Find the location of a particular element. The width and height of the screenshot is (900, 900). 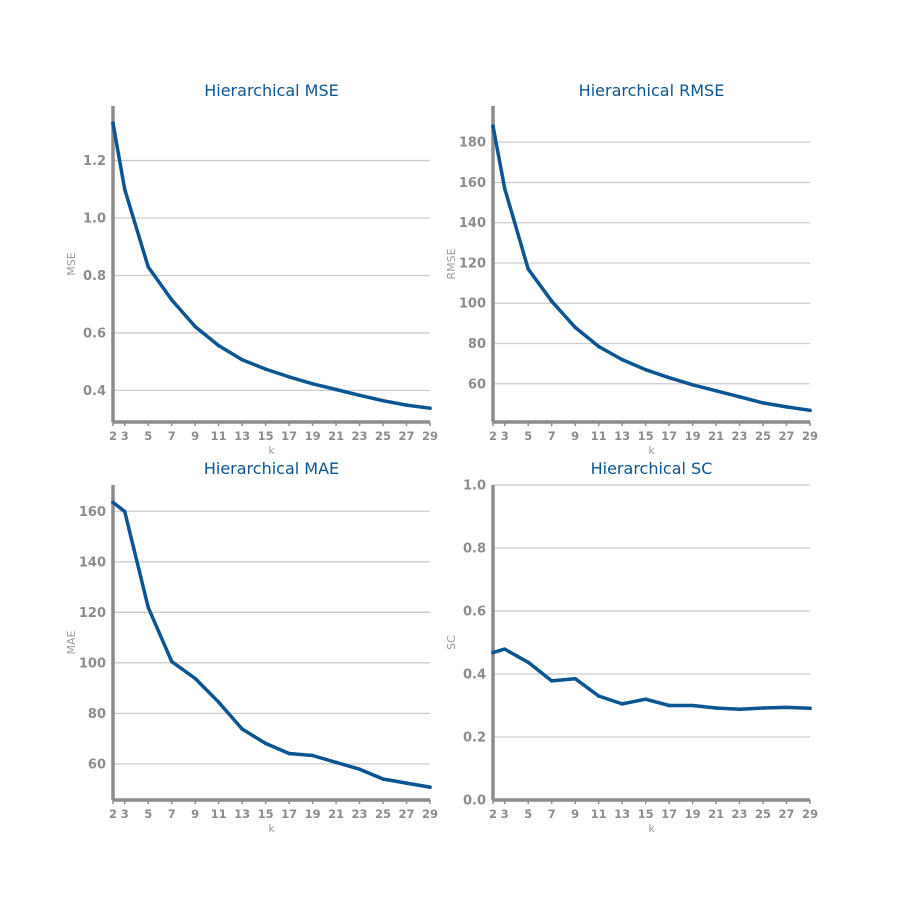

sc-series-line is located at coordinates (651, 679).